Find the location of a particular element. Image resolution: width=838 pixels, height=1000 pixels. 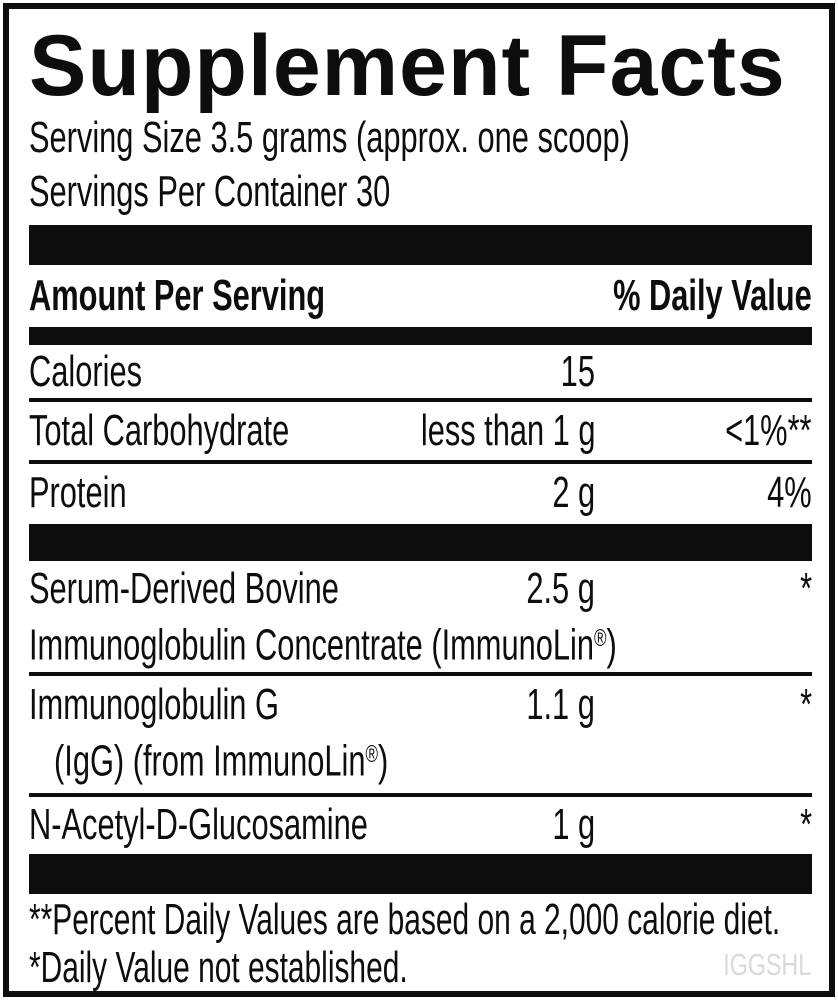

table-row-n-acetyl-d-glucosamine: N-Acetyl-D-Glucosamine 1 g * is located at coordinates (420, 825).